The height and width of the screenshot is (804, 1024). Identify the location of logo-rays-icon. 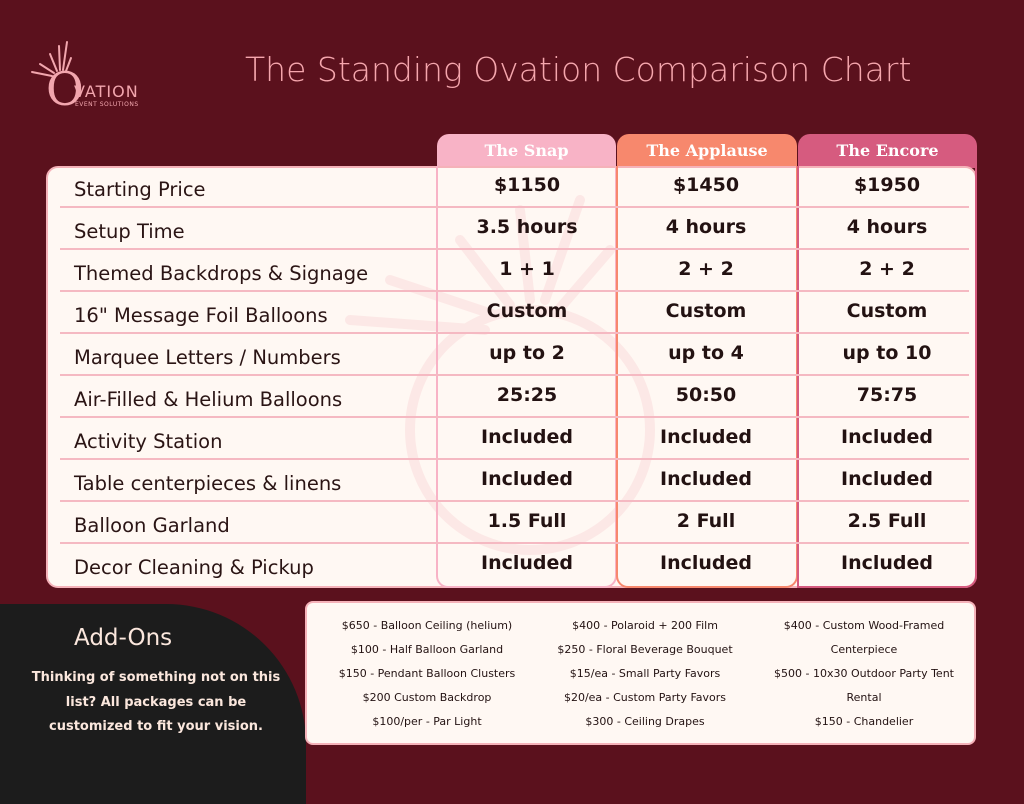
(51, 59).